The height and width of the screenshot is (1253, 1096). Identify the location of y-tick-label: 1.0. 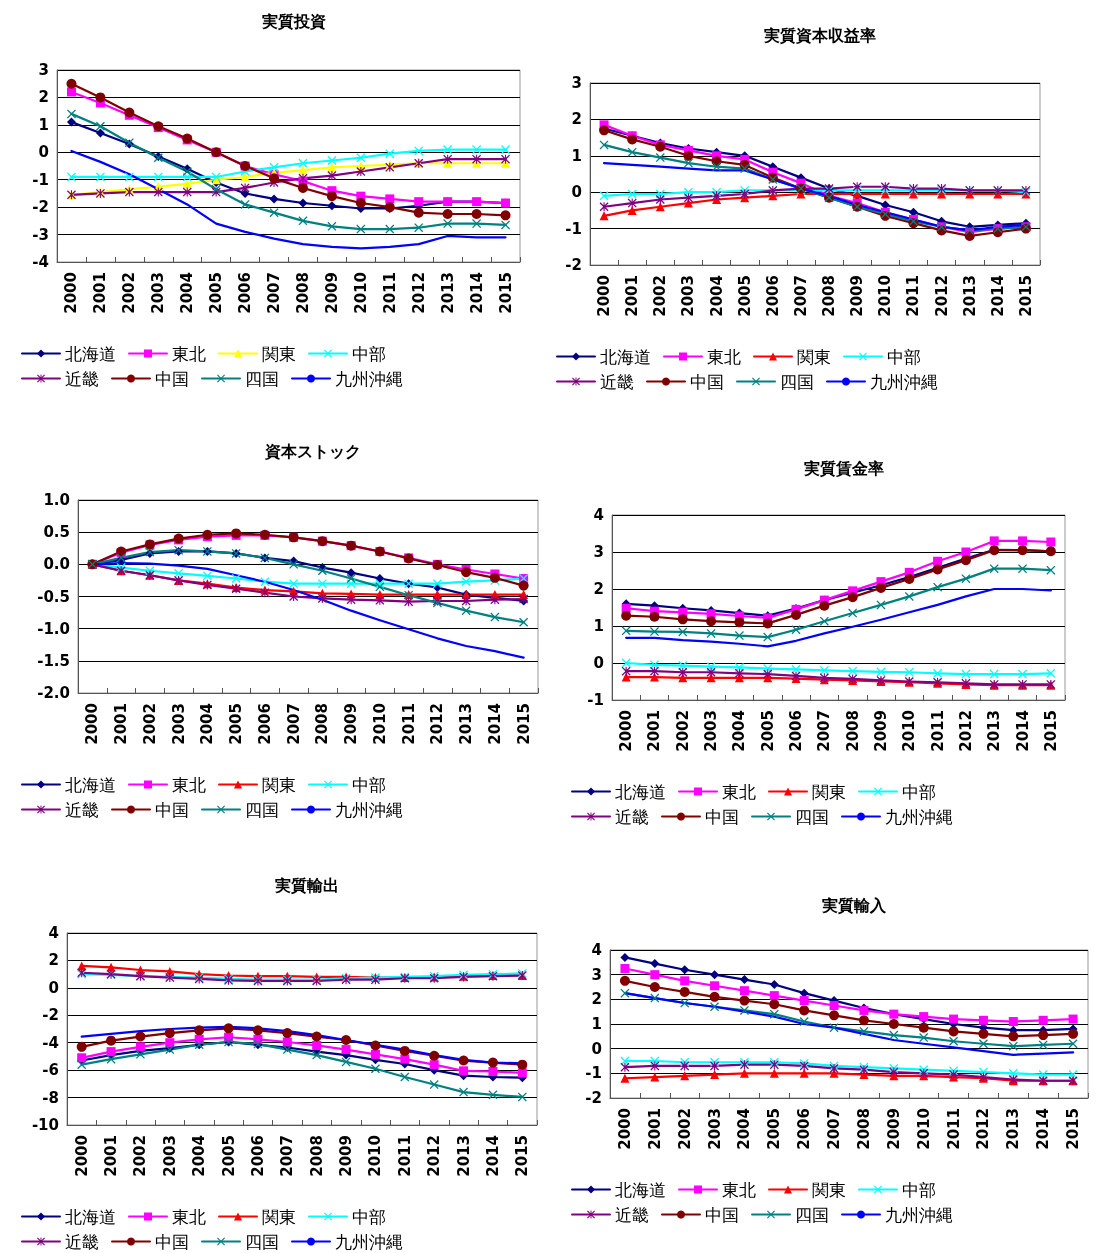
(56, 500).